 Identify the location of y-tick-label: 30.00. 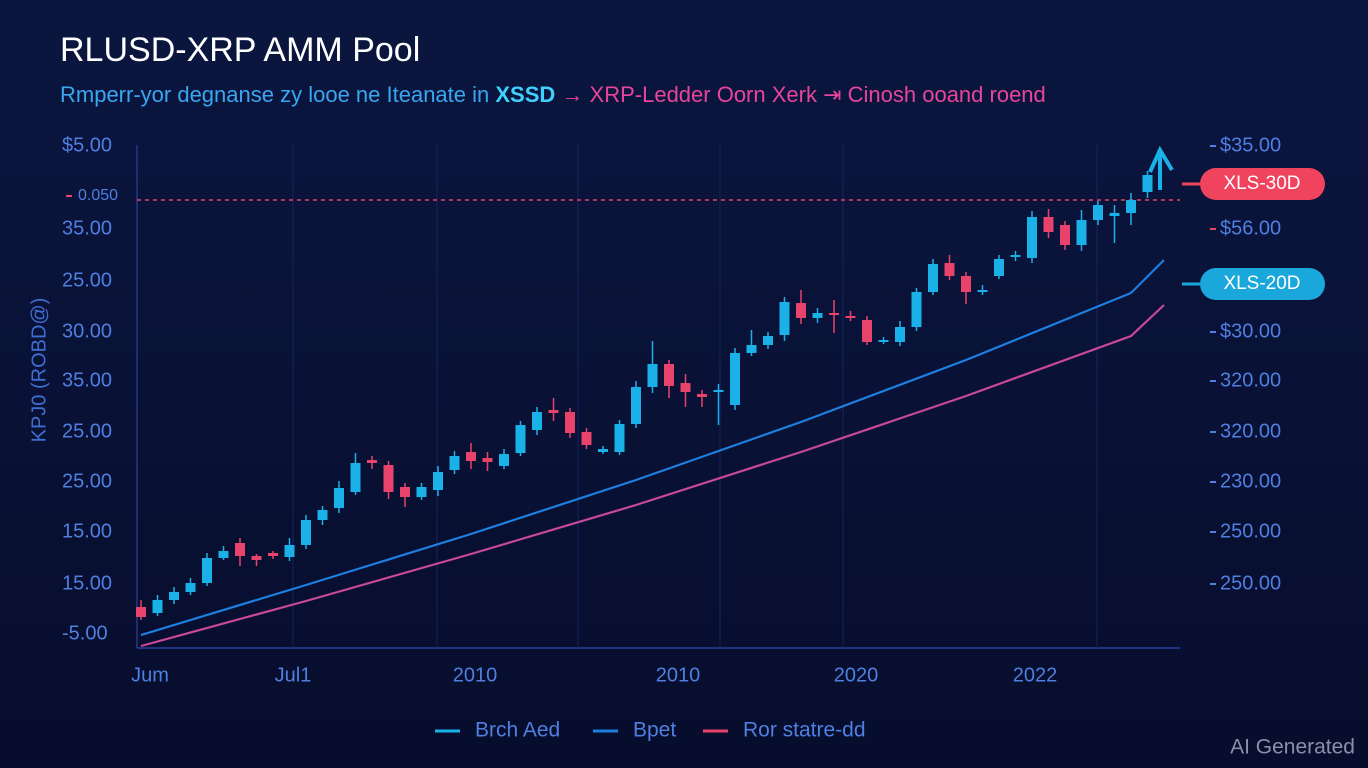
(87, 331).